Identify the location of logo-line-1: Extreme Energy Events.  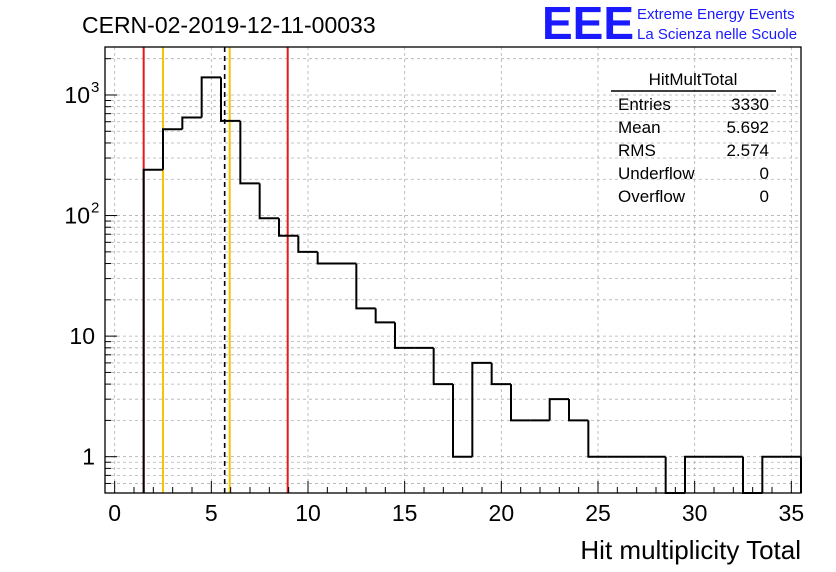
(716, 14).